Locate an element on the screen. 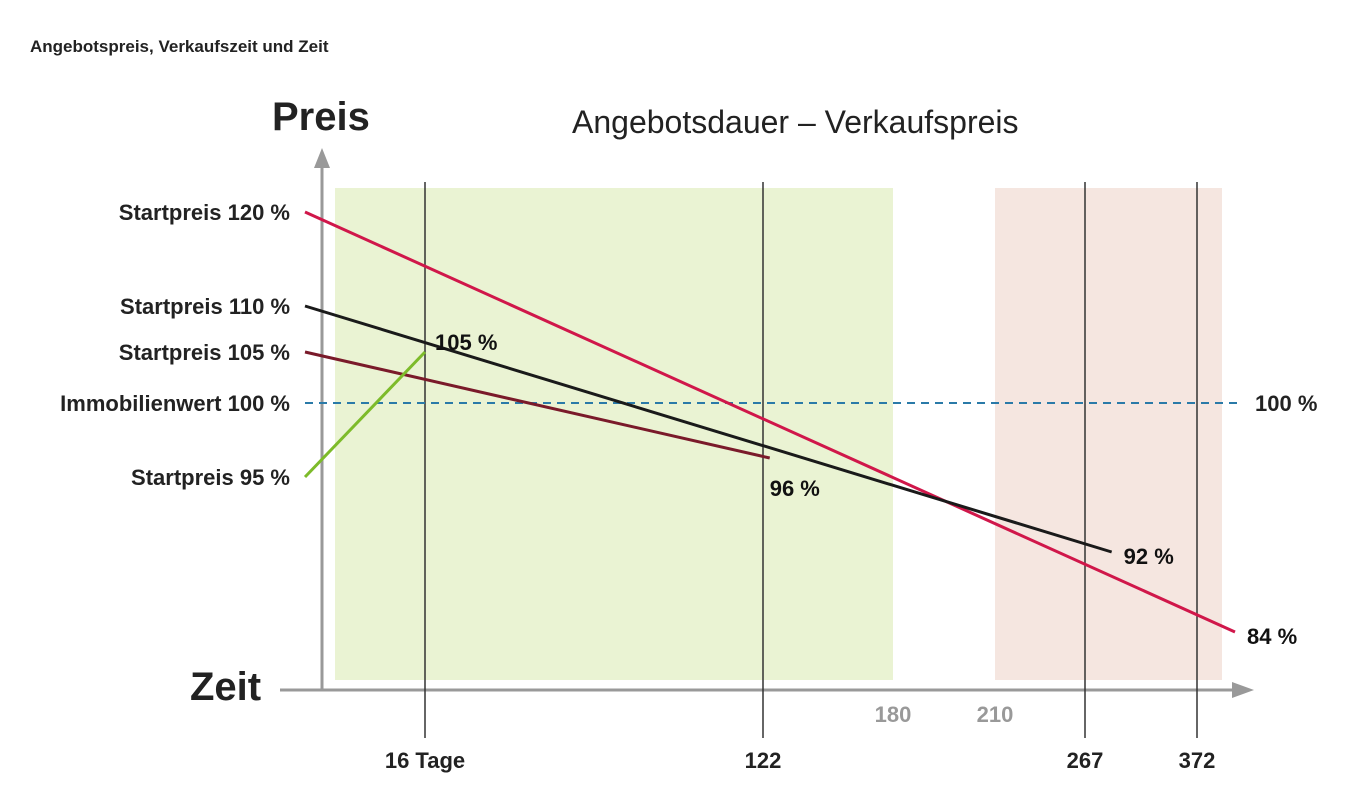  reference-label: Immobilienwert 100 % is located at coordinates (175, 403).